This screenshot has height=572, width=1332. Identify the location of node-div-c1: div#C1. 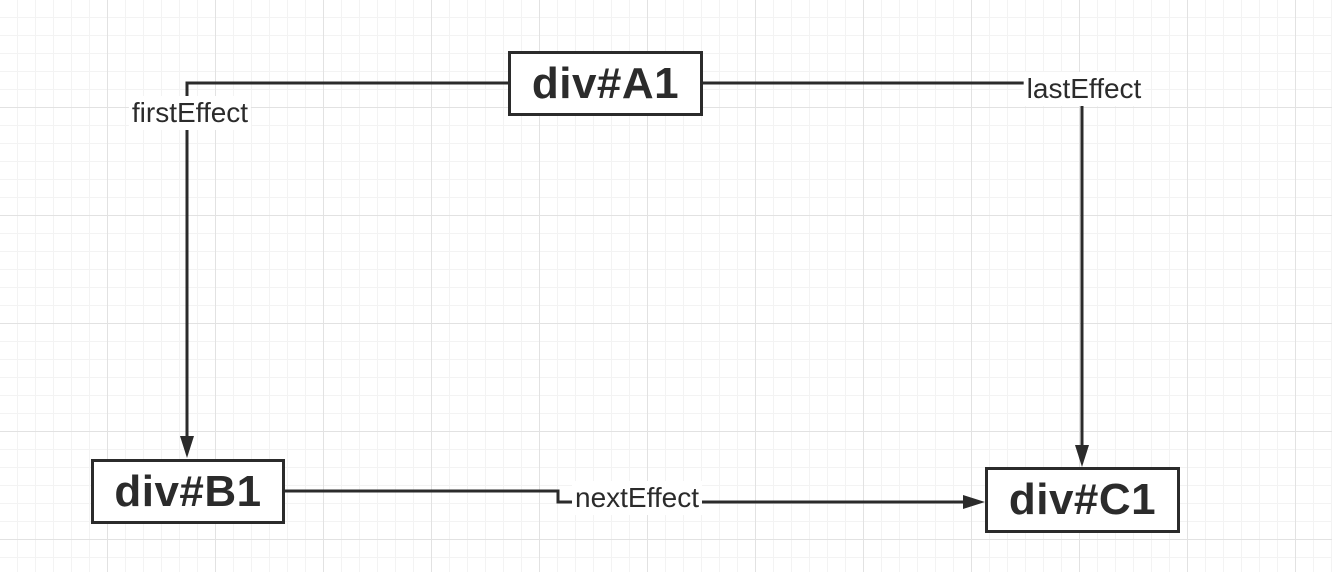
(1082, 500).